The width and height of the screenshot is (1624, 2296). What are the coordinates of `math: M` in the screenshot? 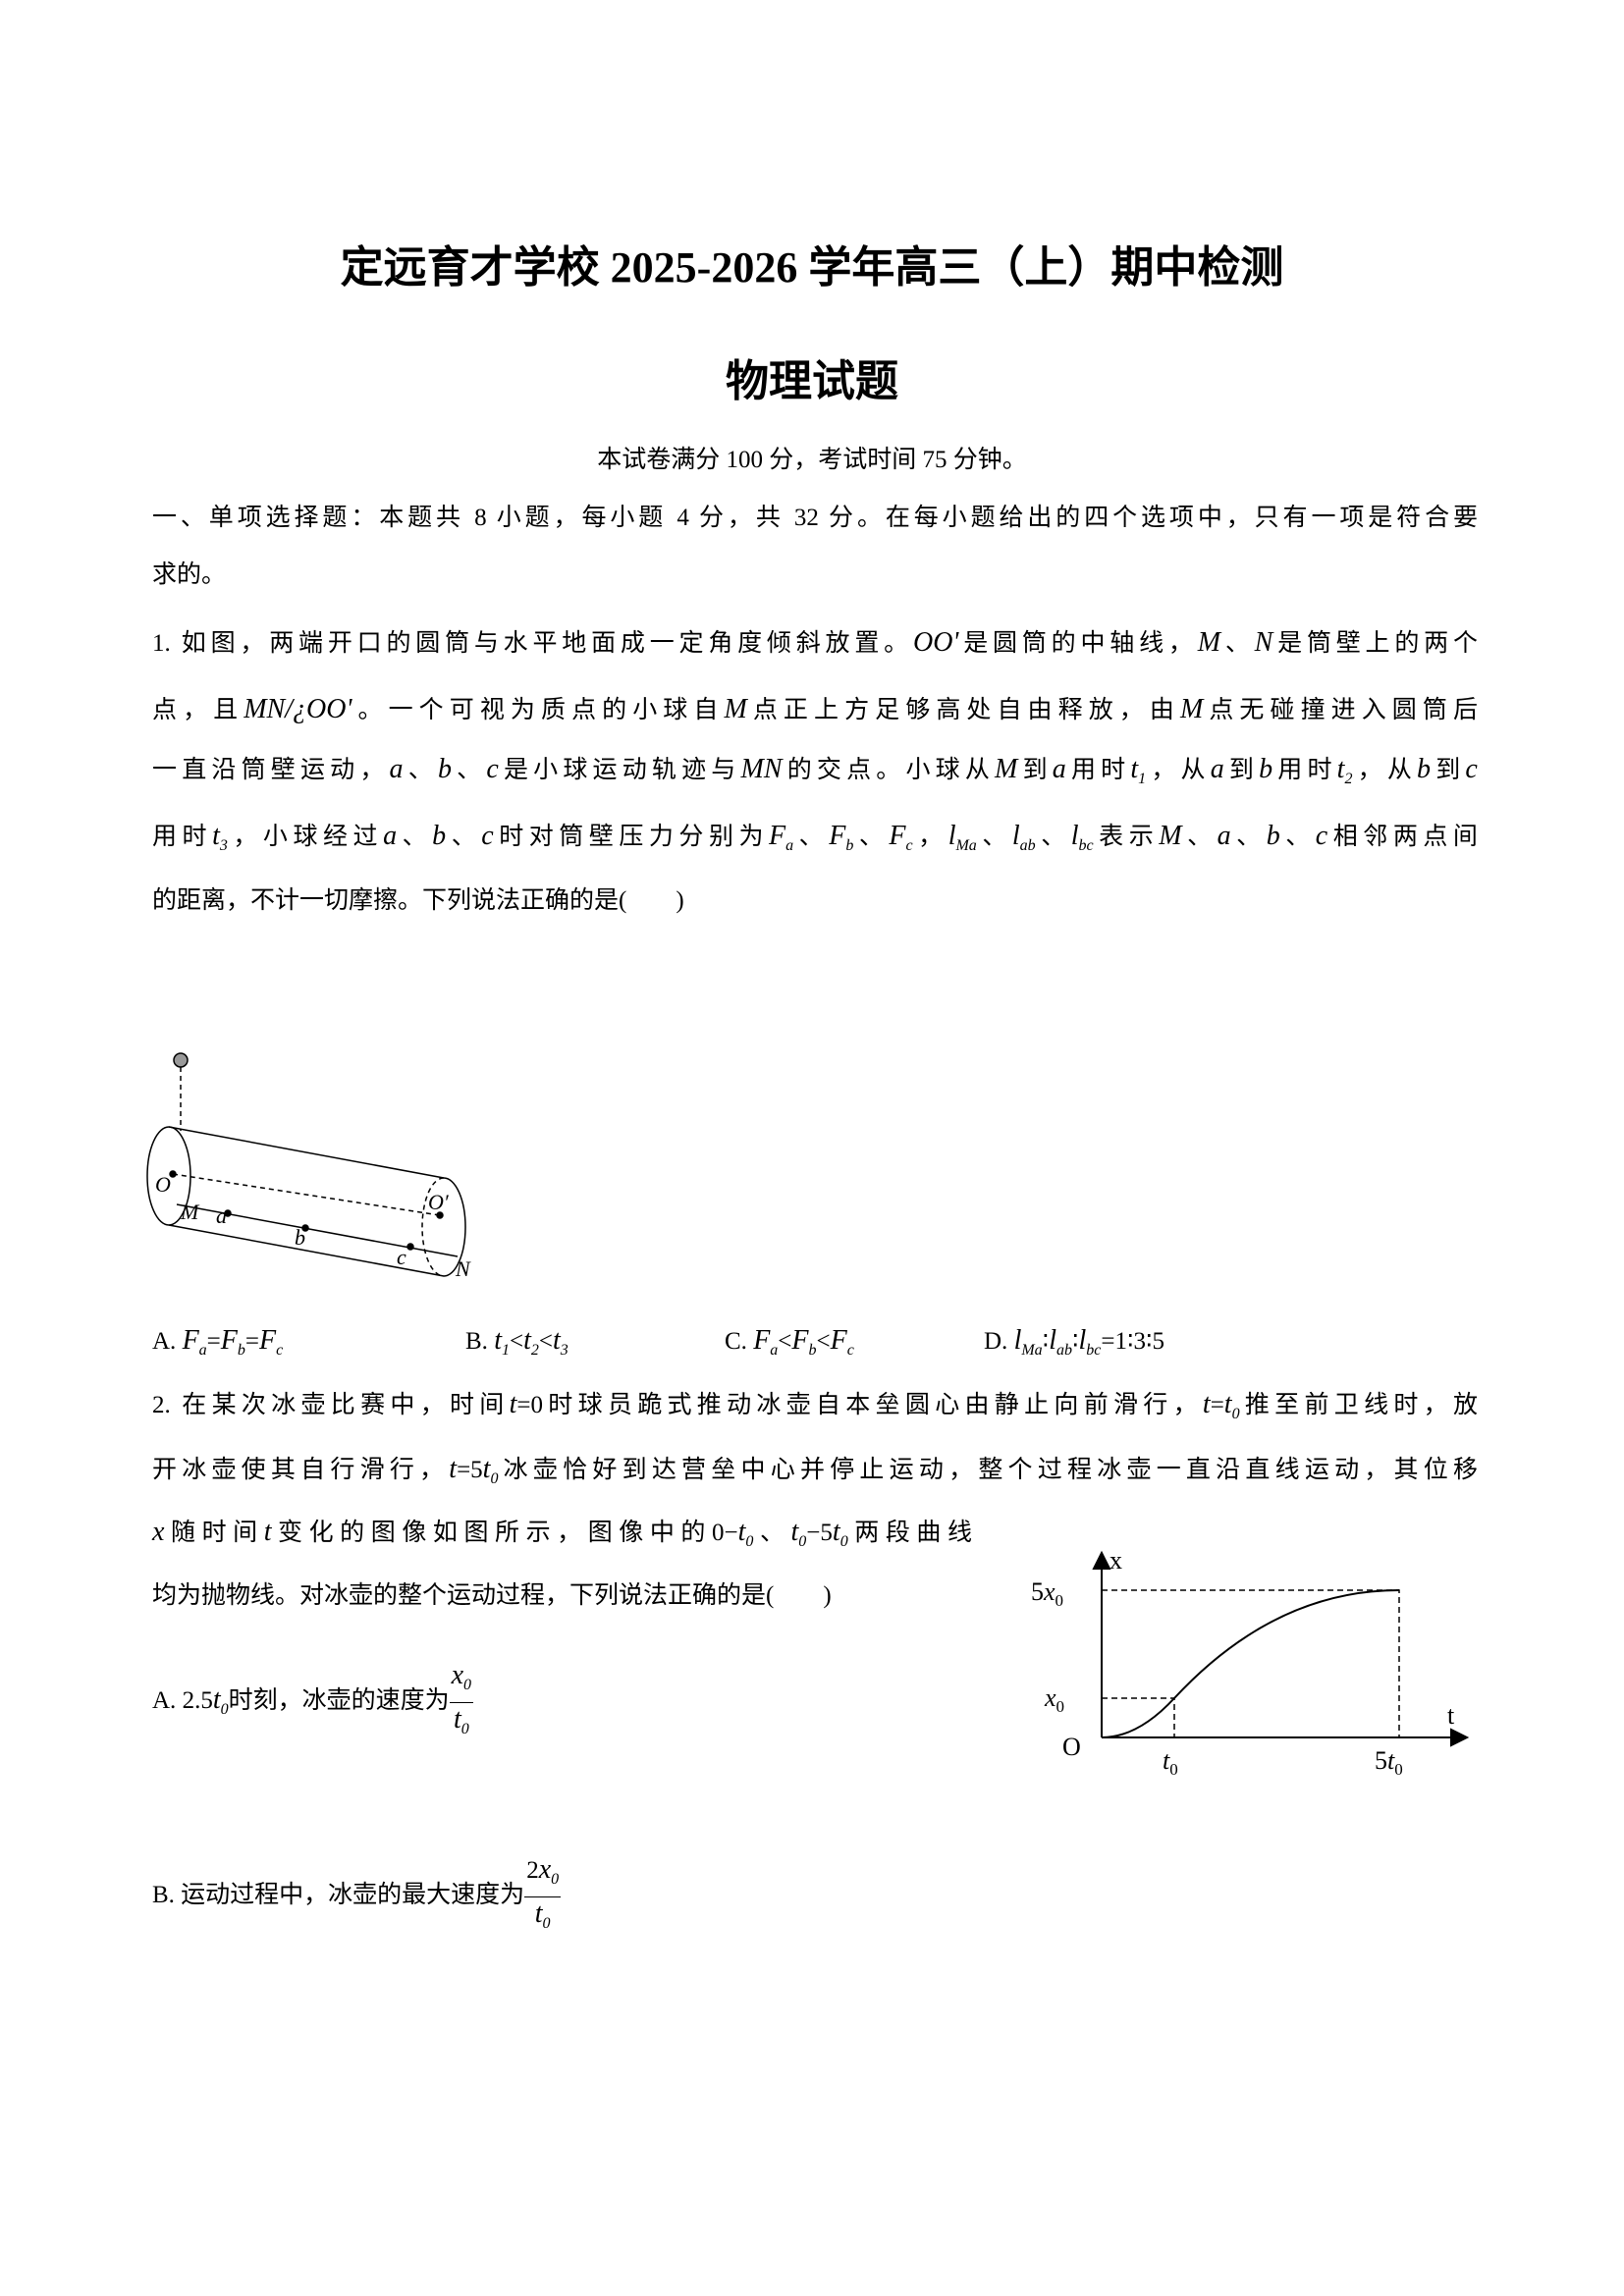 It's located at (1191, 709).